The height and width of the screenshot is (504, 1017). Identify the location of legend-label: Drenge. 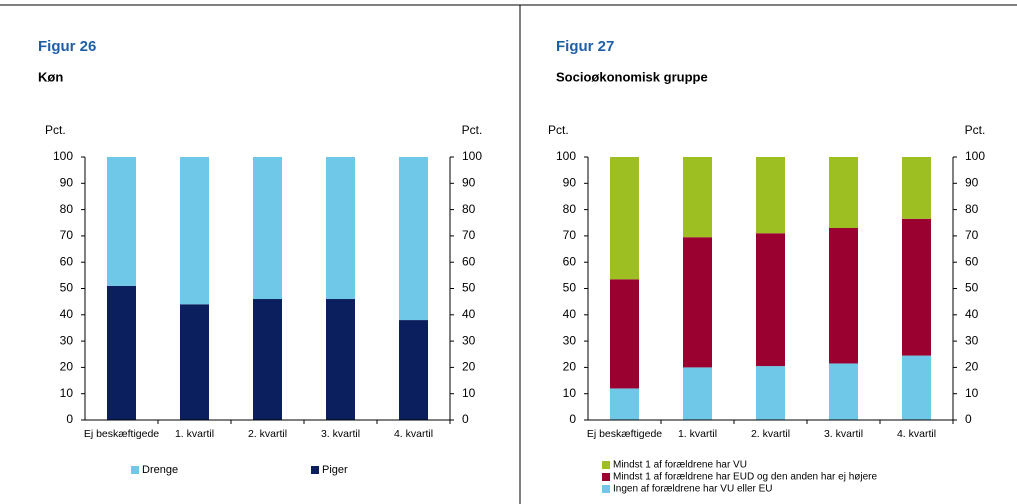
(160, 470).